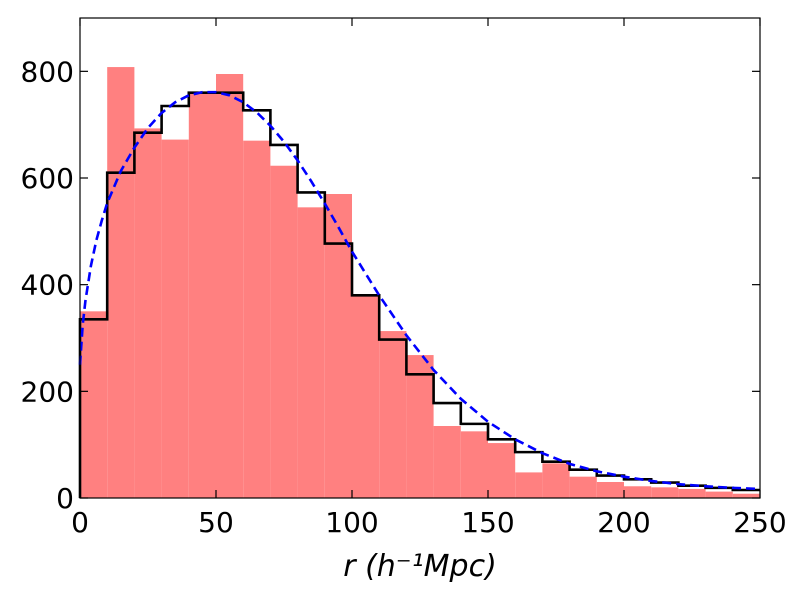 This screenshot has width=800, height=600. What do you see at coordinates (65, 498) in the screenshot?
I see `y-tick-label: 0` at bounding box center [65, 498].